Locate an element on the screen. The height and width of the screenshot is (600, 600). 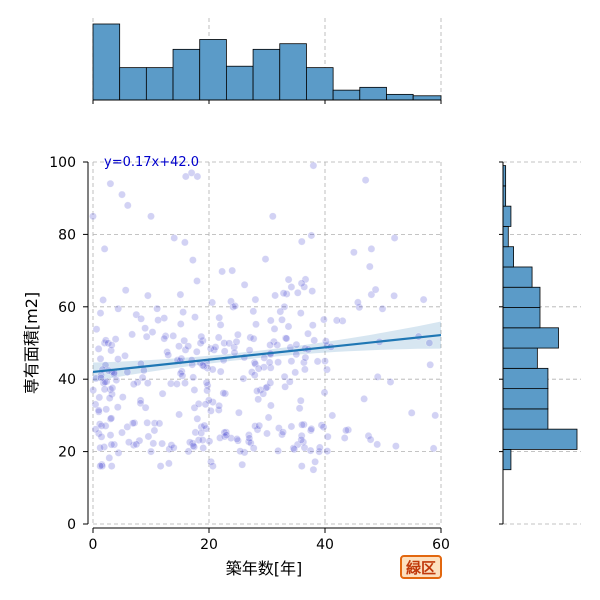
x-tick-label: 40 is located at coordinates (325, 545).